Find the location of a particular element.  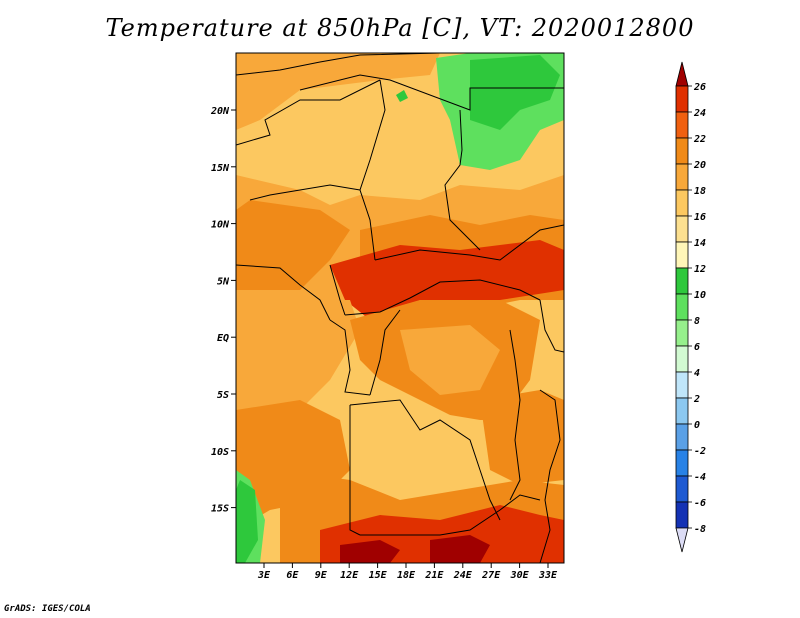

colorbar-underflow-triangle is located at coordinates (682, 540).